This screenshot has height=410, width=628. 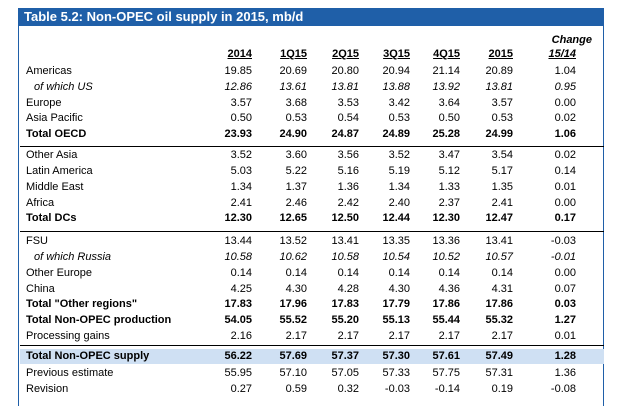 I want to click on table-cell: 4.30, so click(x=296, y=289).